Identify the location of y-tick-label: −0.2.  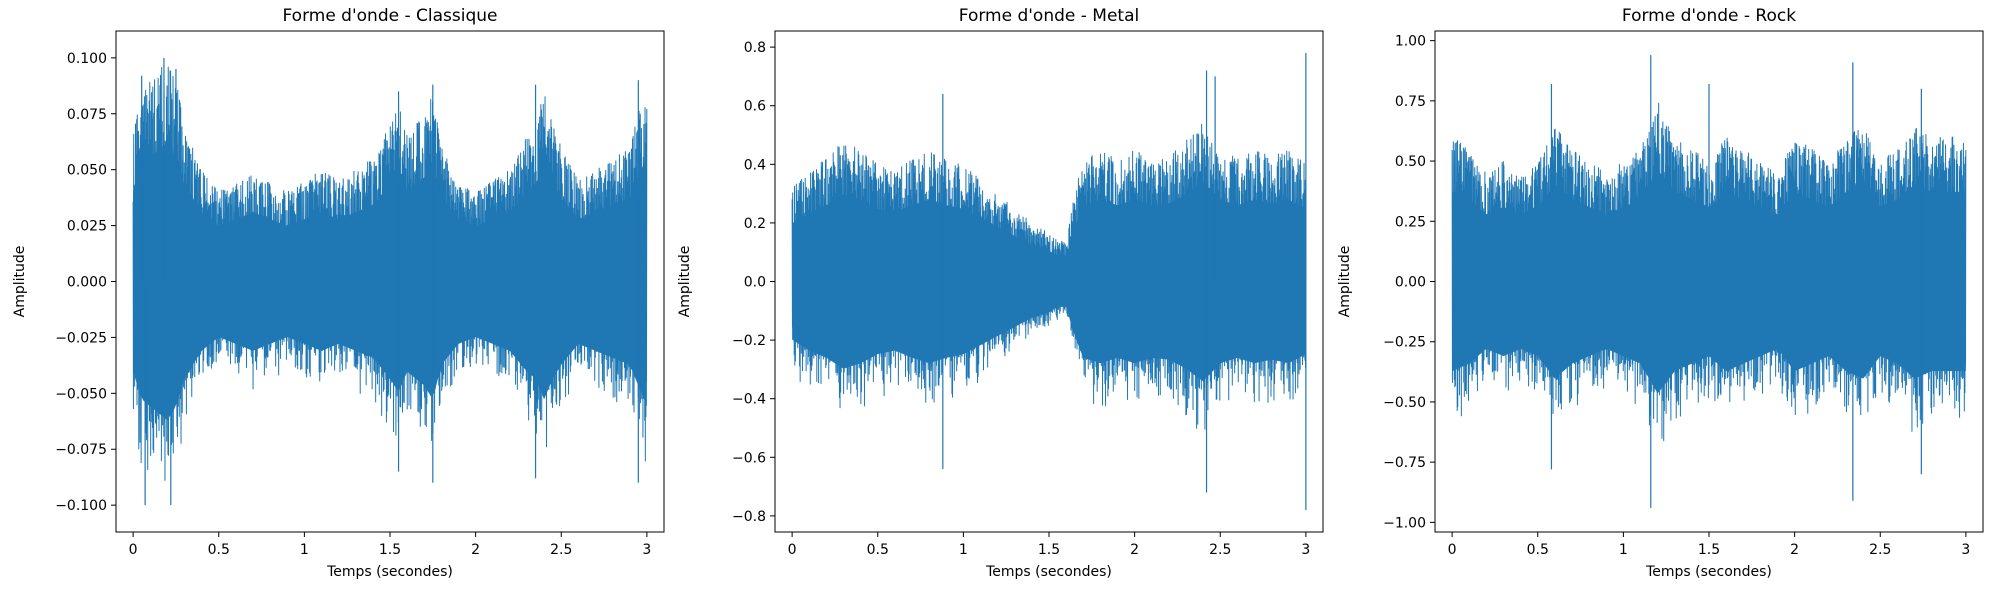
(749, 341).